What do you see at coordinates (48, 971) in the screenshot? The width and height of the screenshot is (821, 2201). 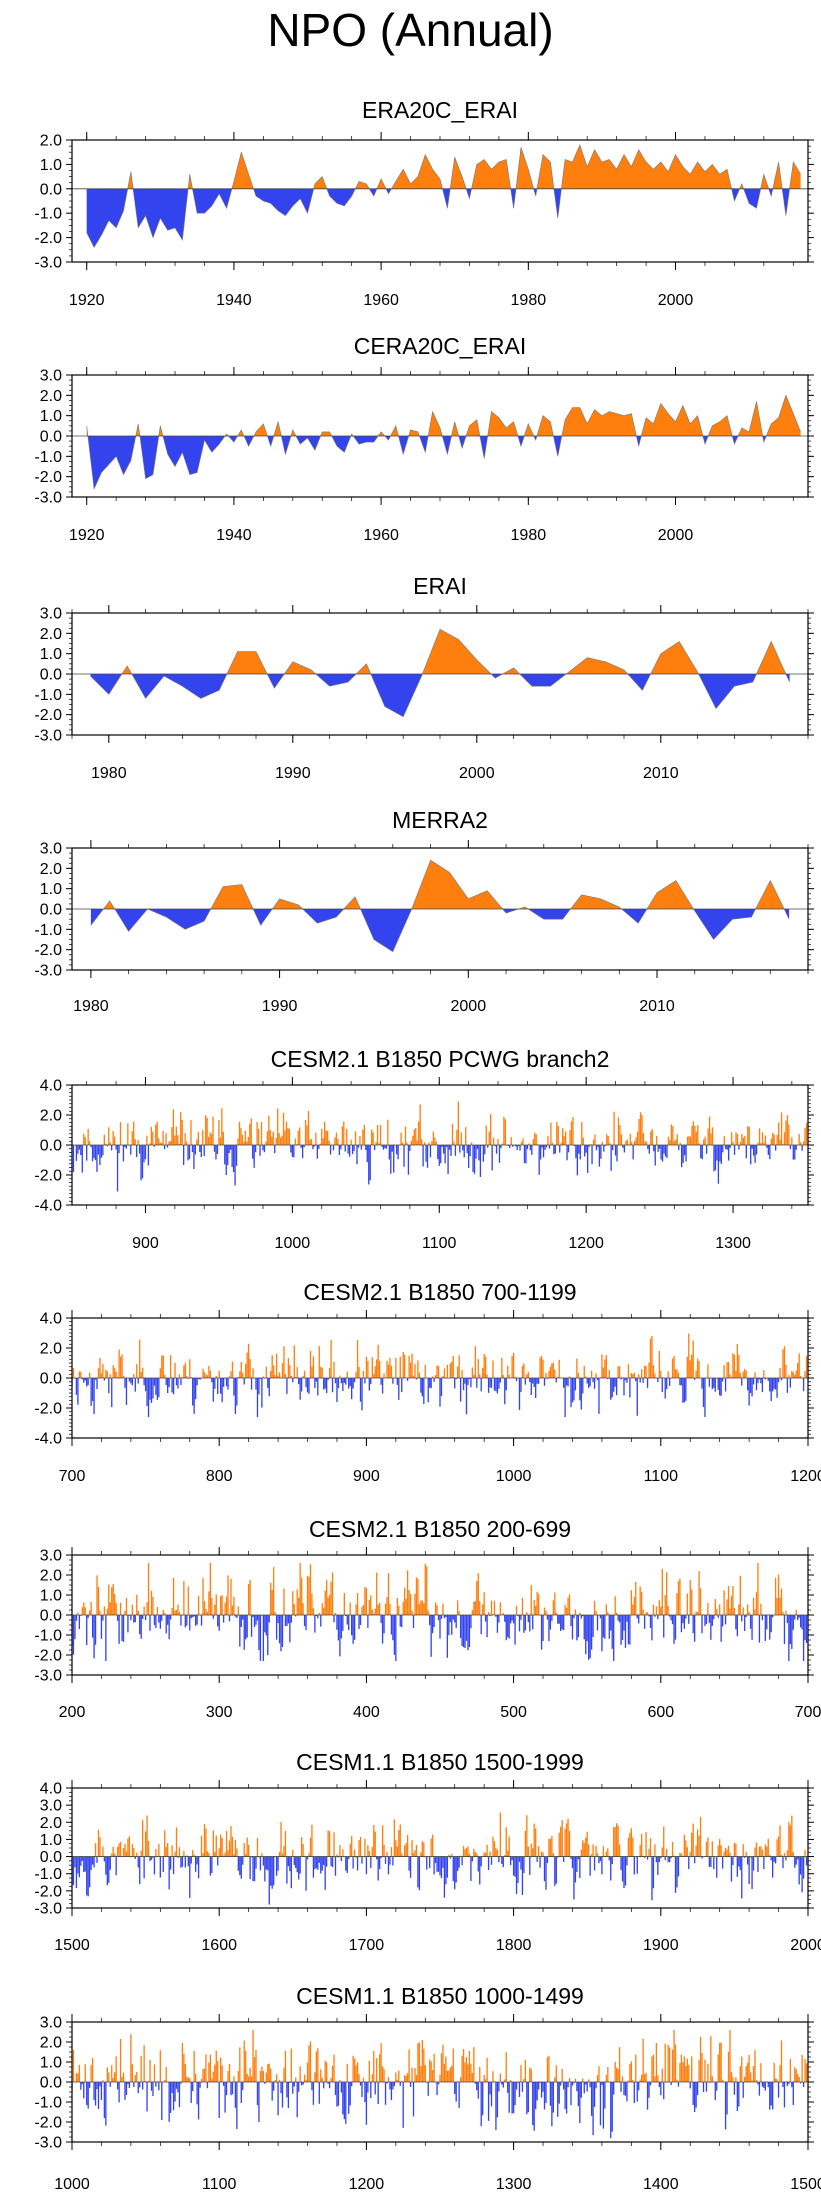 I see `y-tick-label: -3.0` at bounding box center [48, 971].